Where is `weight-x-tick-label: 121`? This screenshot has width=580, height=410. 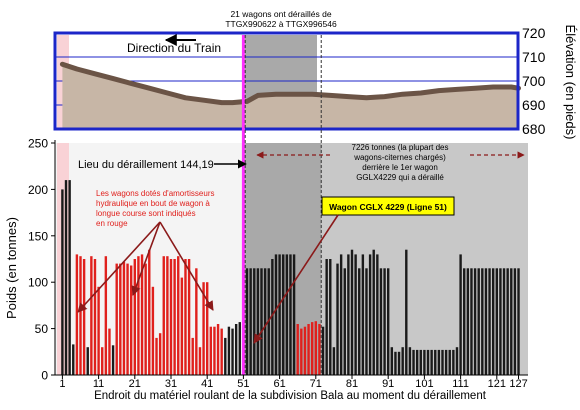
weight-x-tick-label: 121 is located at coordinates (497, 384).